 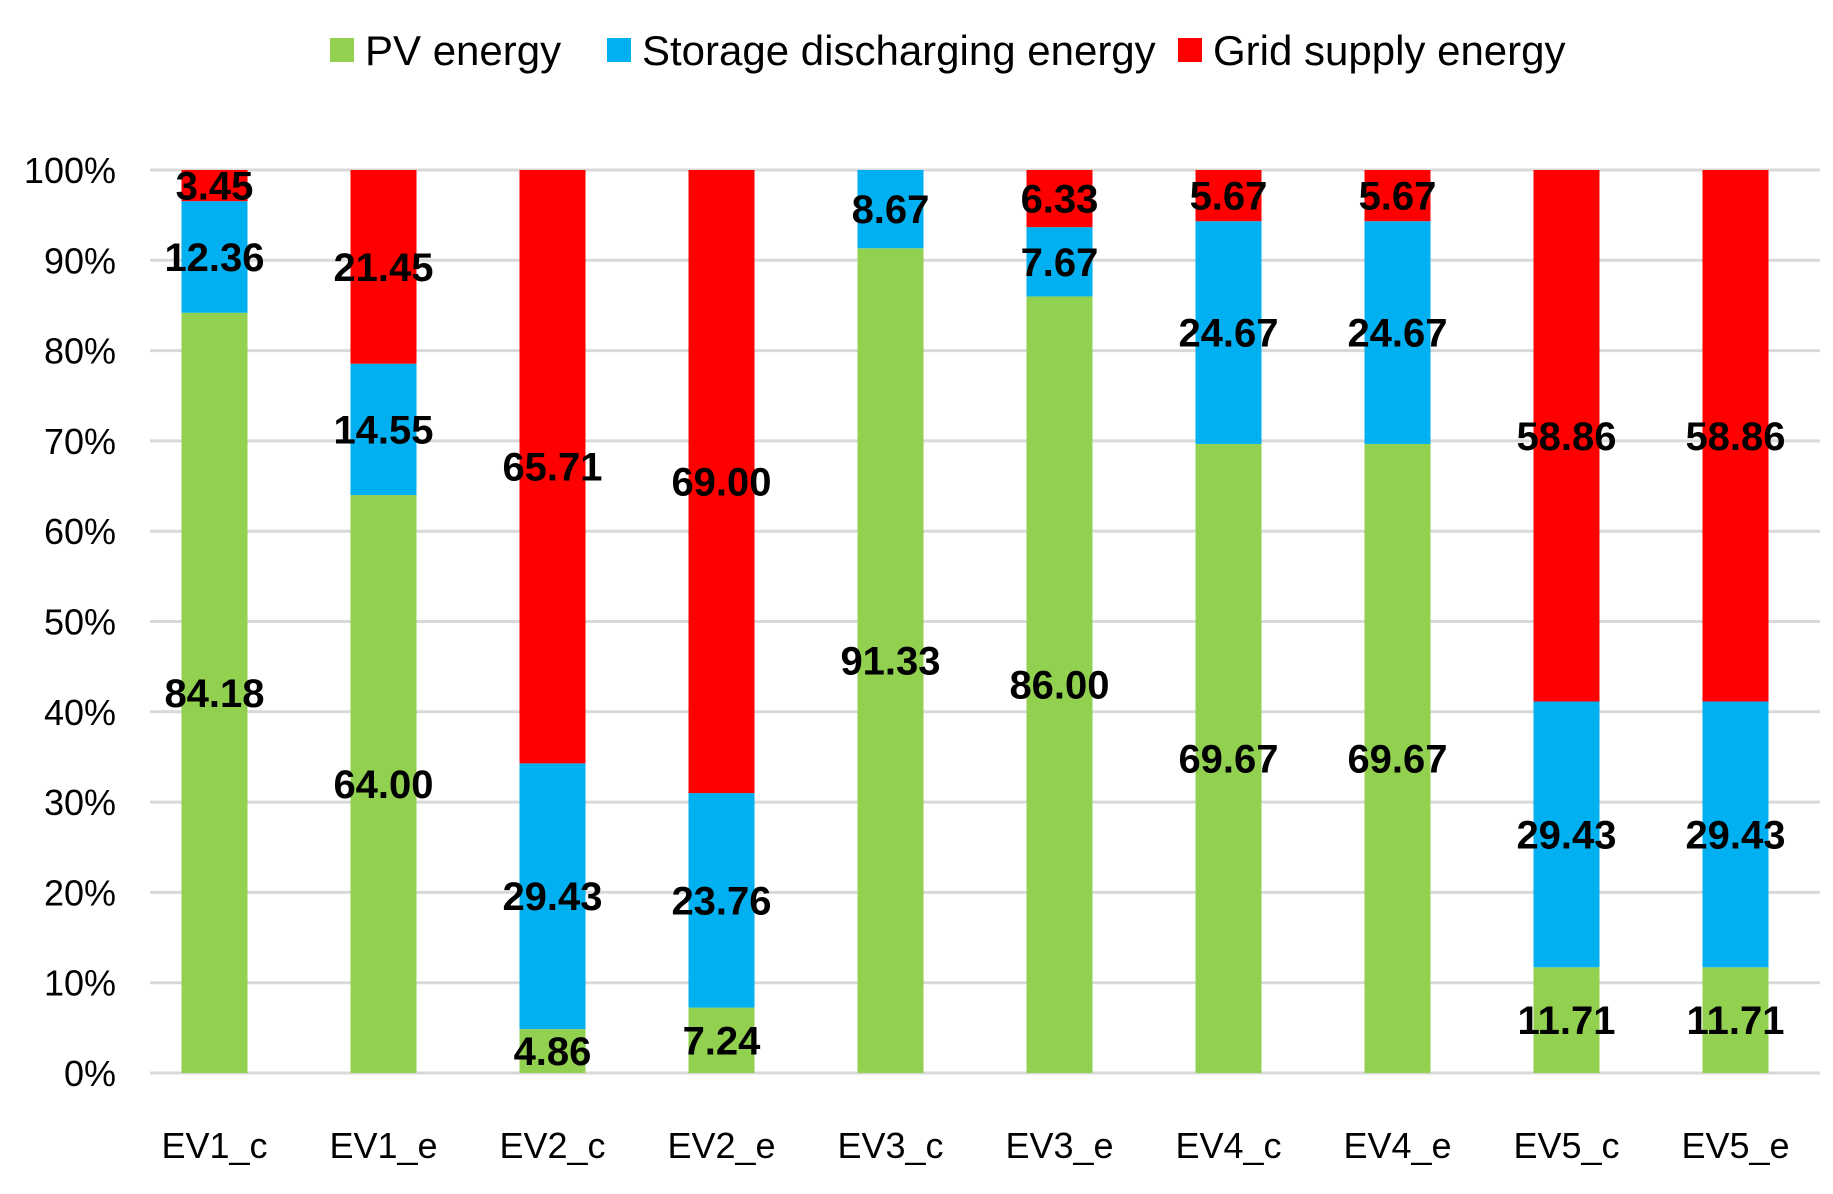 What do you see at coordinates (899, 50) in the screenshot?
I see `legend-entry: Storage discharging energy` at bounding box center [899, 50].